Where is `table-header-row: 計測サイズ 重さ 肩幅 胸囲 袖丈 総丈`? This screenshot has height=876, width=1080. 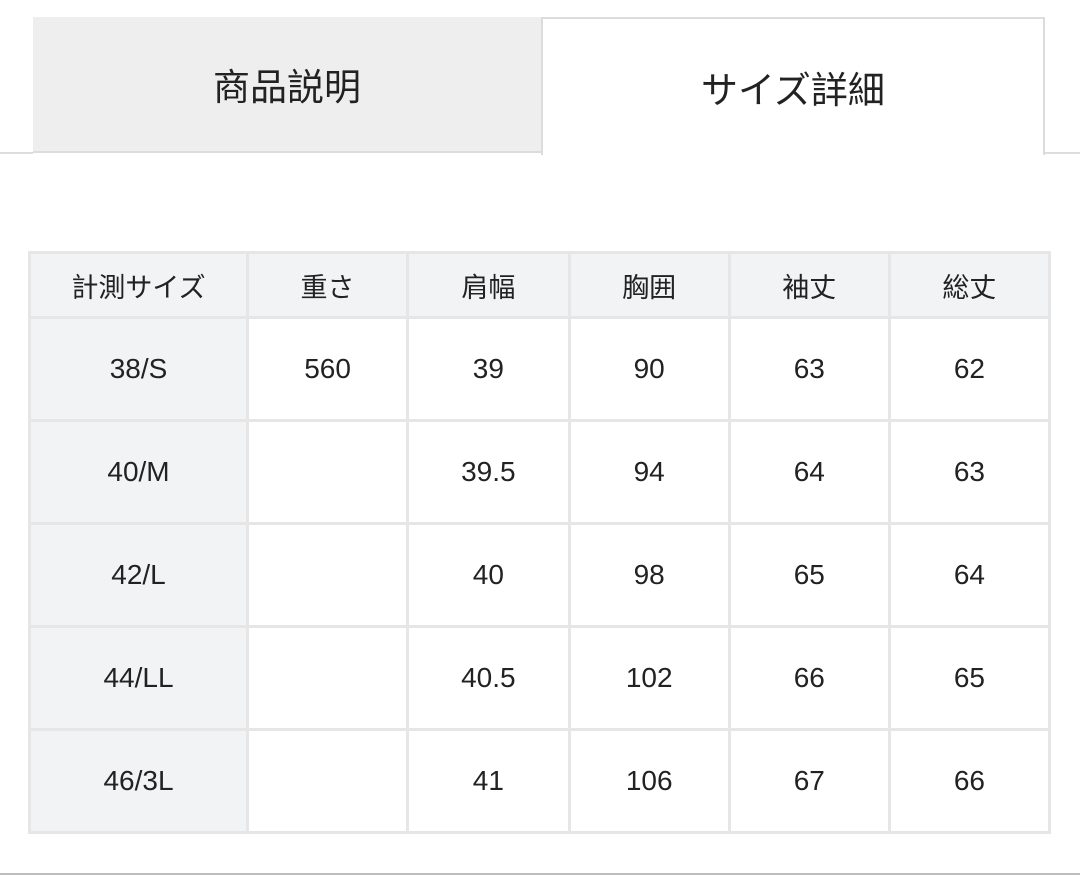
table-header-row: 計測サイズ 重さ 肩幅 胸囲 袖丈 総丈 is located at coordinates (540, 285).